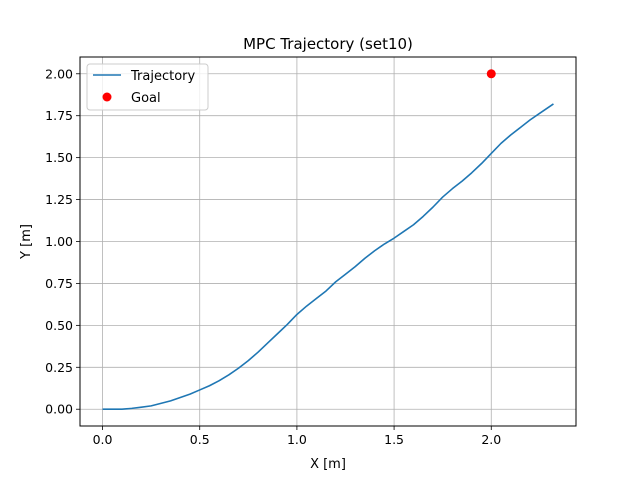 This screenshot has height=480, width=640. I want to click on y-tick-label: 0.25, so click(59, 367).